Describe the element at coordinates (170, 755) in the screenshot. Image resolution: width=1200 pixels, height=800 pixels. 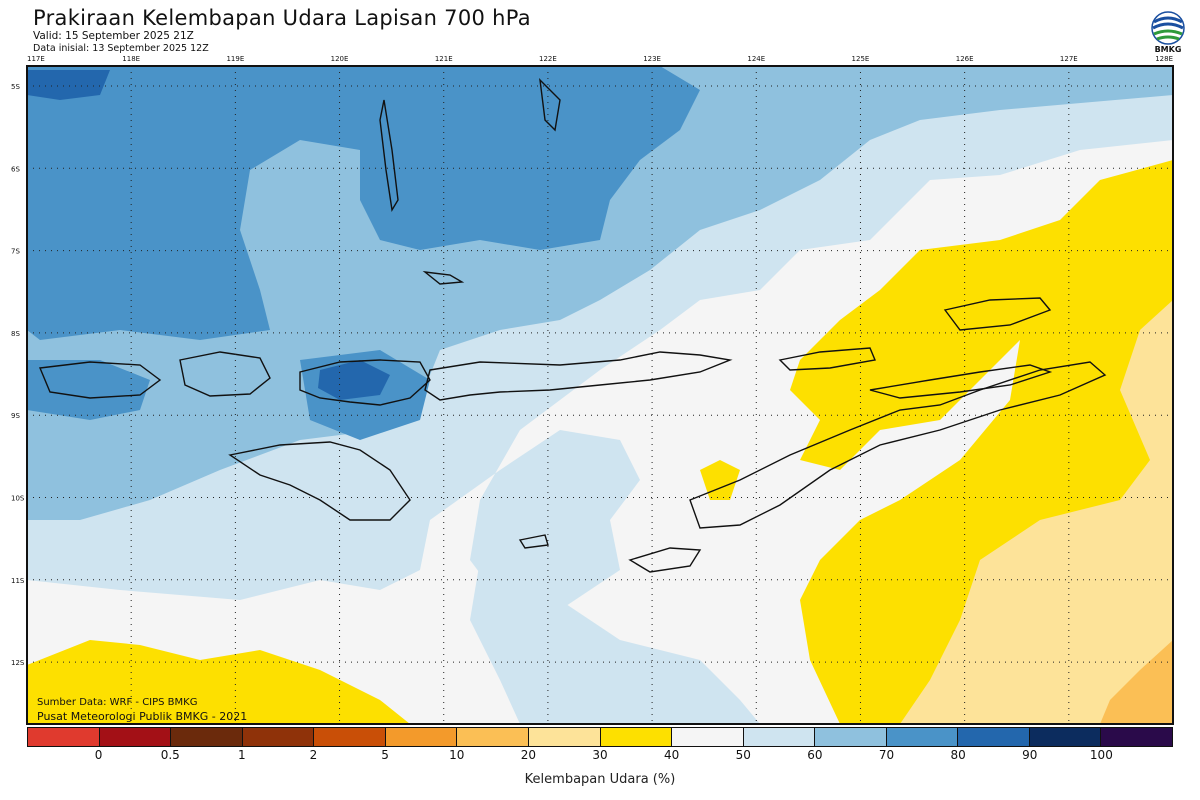
I see `colorbar-tick: 0.5` at that location.